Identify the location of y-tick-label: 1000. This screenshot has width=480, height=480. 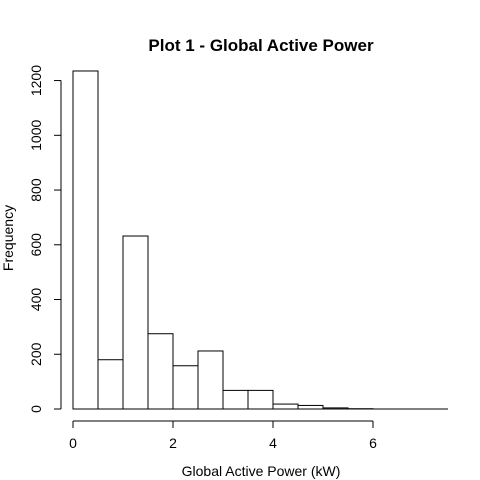
(36, 135).